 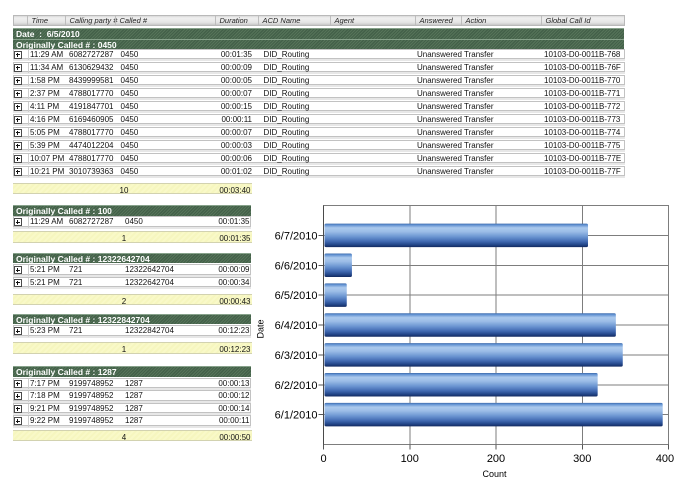 What do you see at coordinates (410, 459) in the screenshot?
I see `svg-text: 100` at bounding box center [410, 459].